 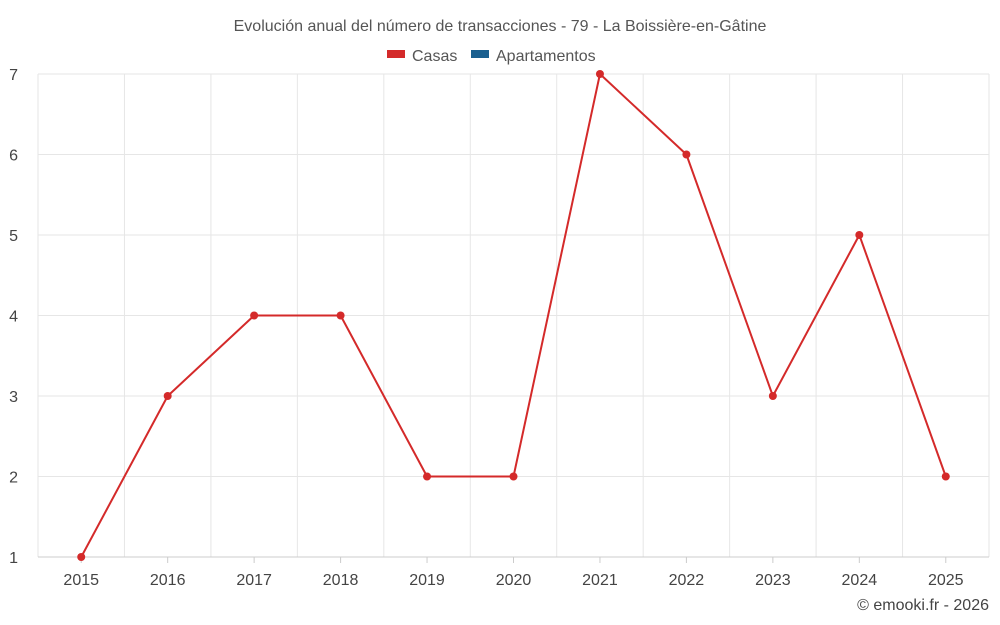 What do you see at coordinates (13, 75) in the screenshot?
I see `y-tick-label: 7` at bounding box center [13, 75].